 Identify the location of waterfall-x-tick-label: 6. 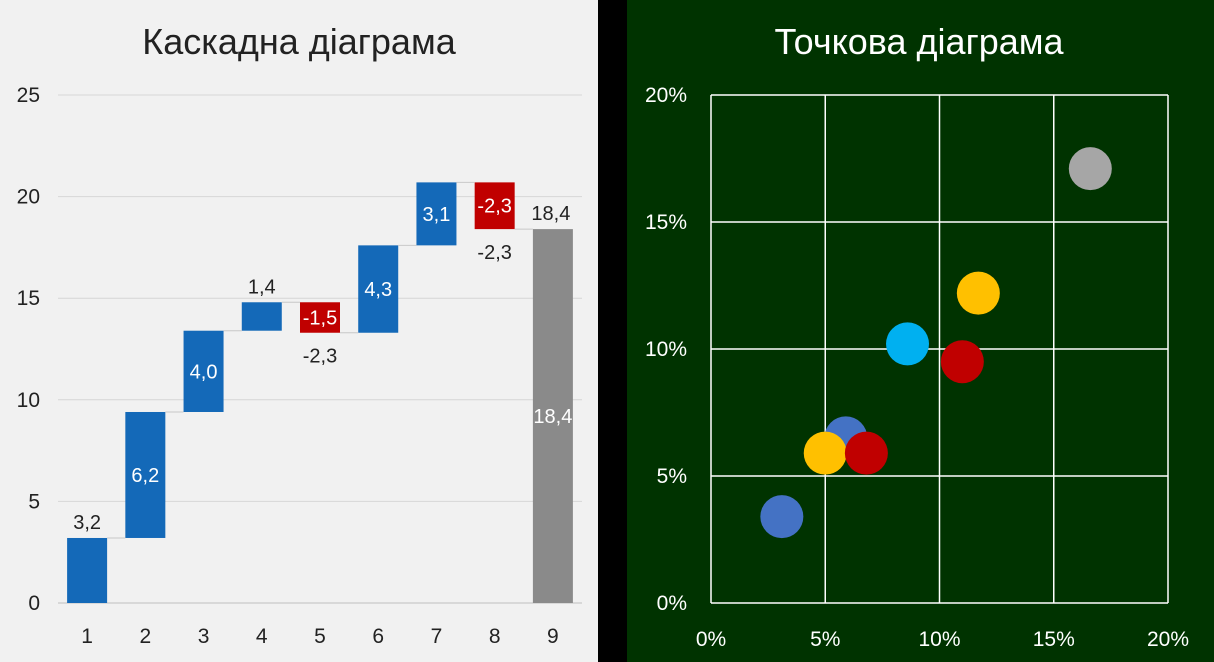
(378, 636).